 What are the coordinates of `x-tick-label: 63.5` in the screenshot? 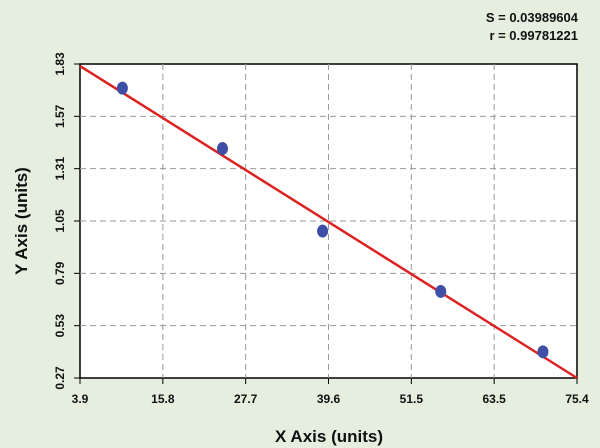 It's located at (494, 399).